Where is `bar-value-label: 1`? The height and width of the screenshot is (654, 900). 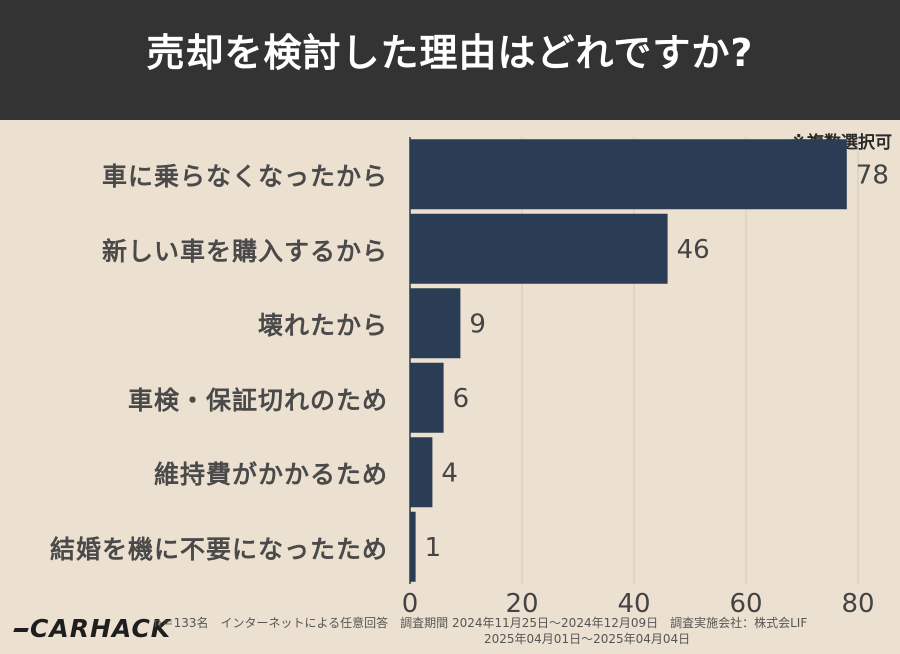 bar-value-label: 1 is located at coordinates (433, 548).